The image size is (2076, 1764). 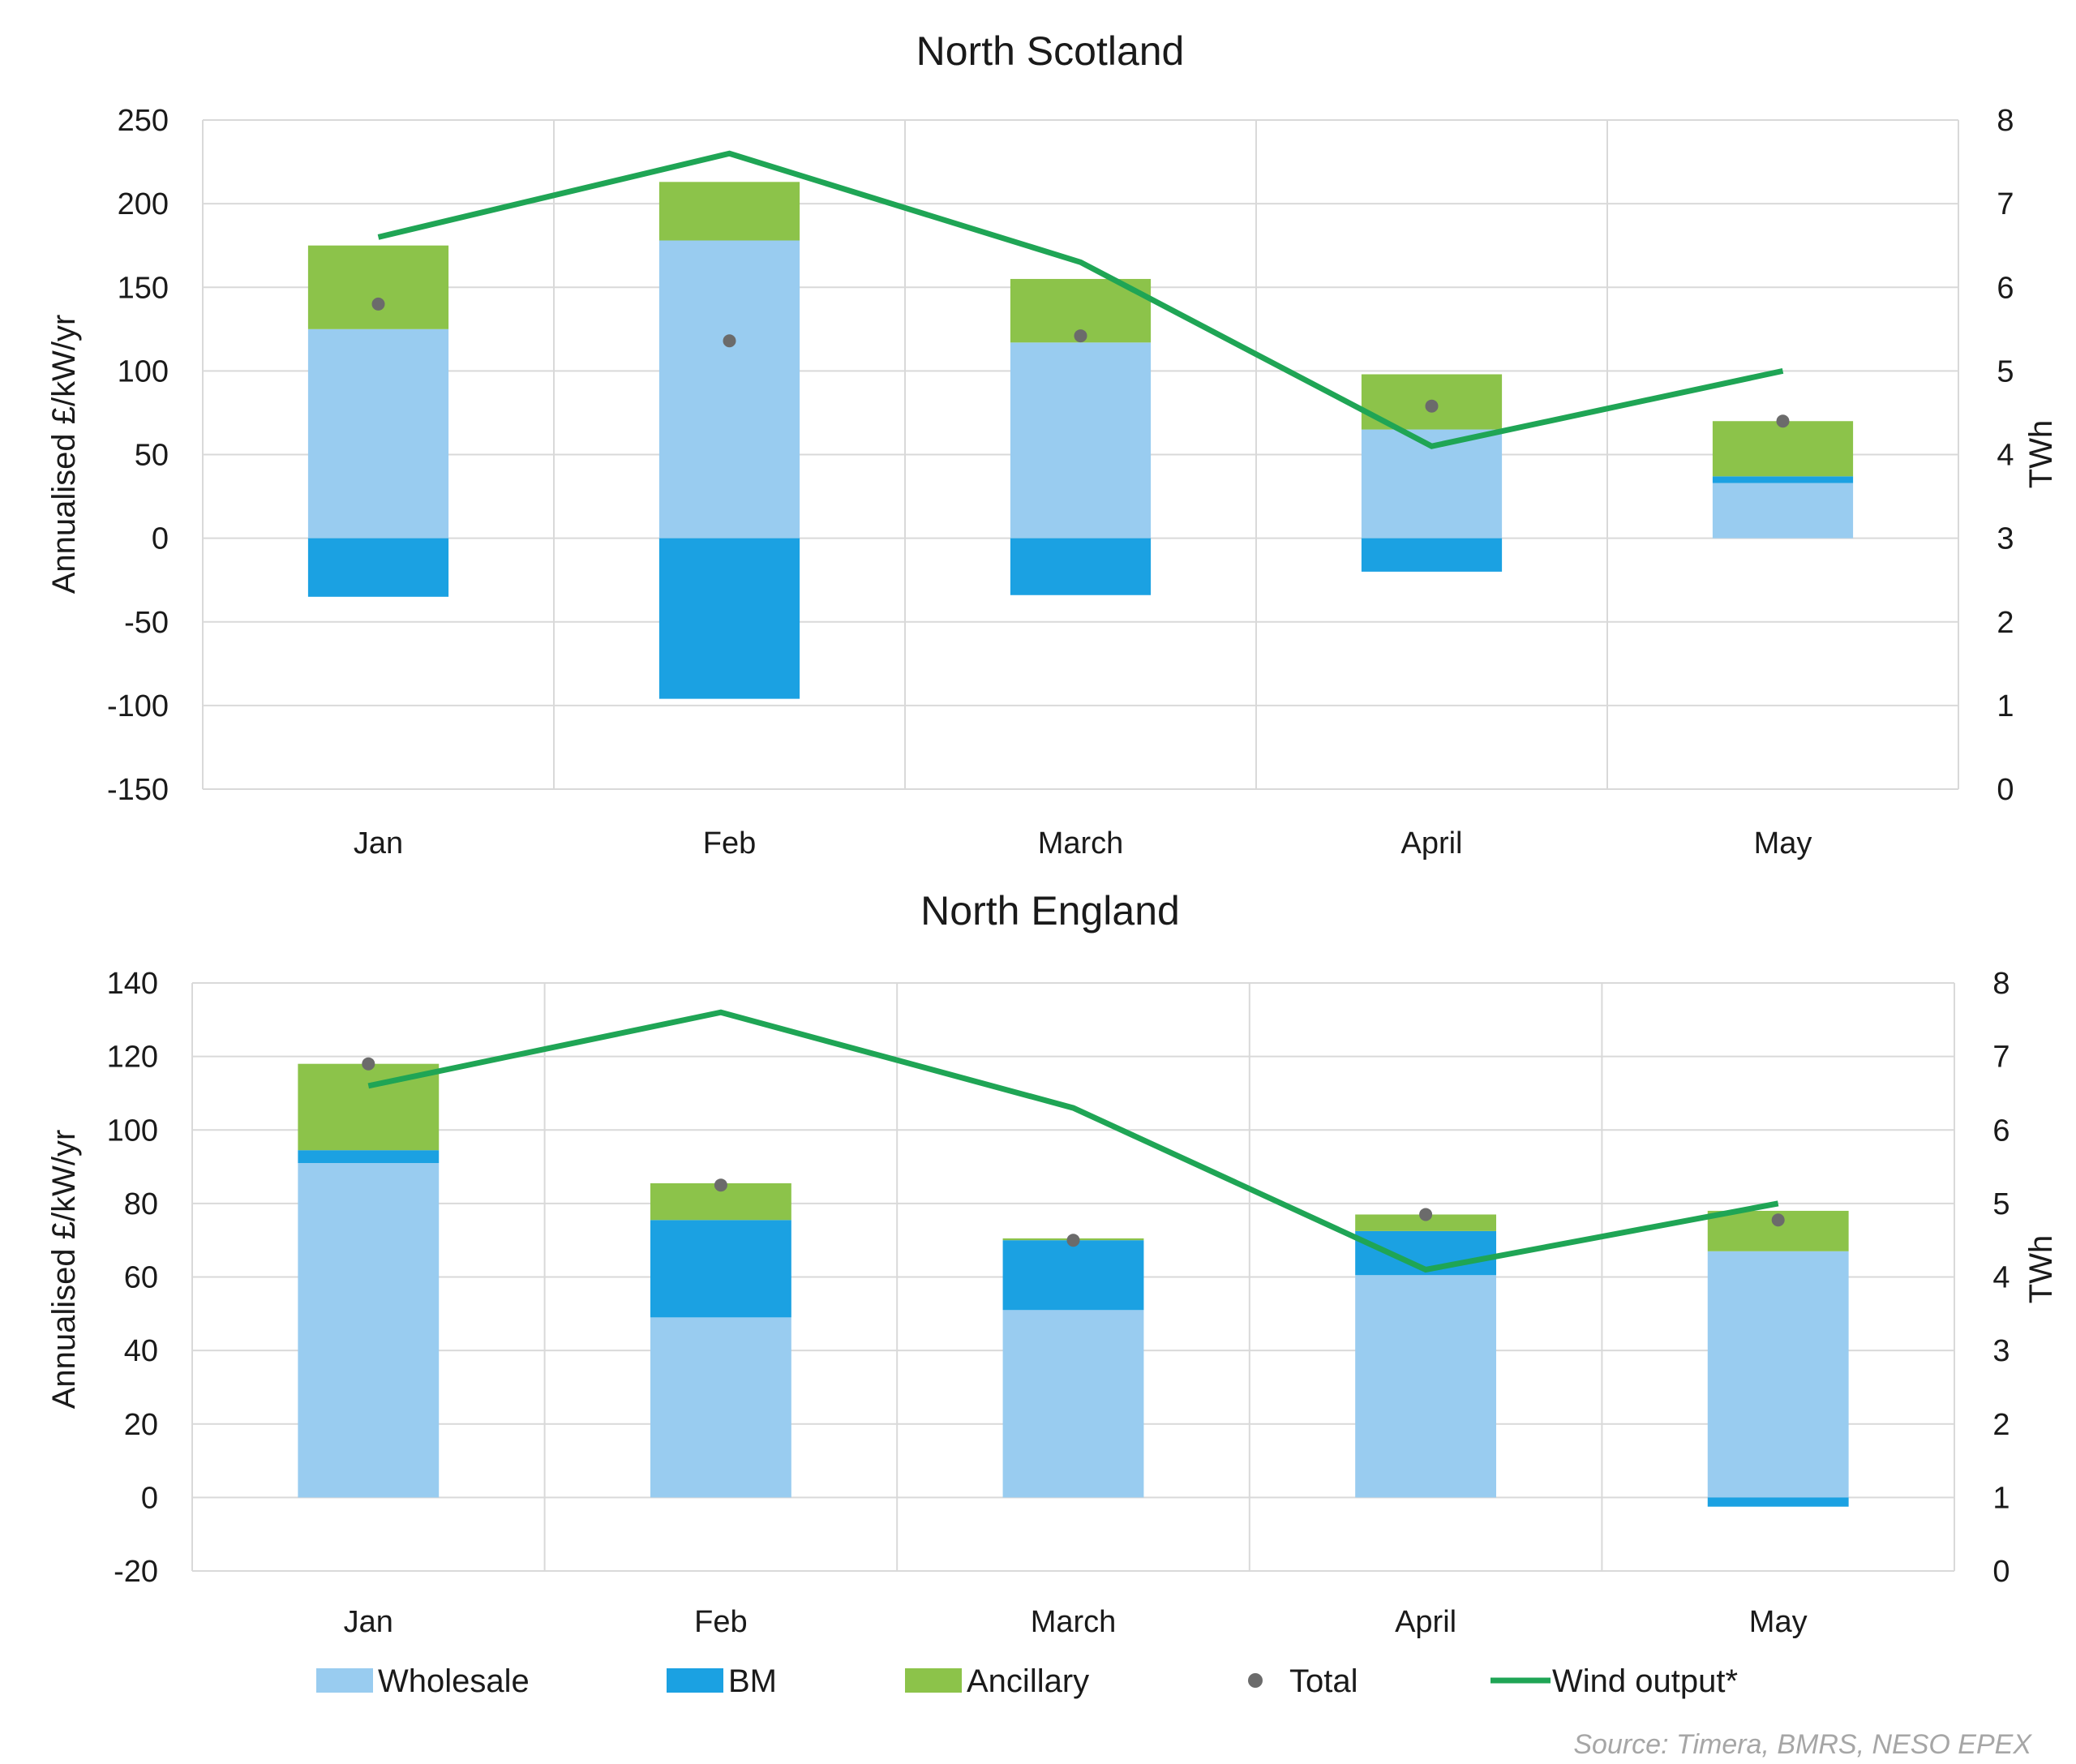 I want to click on y2-tick-label: 0, so click(x=2001, y=1572).